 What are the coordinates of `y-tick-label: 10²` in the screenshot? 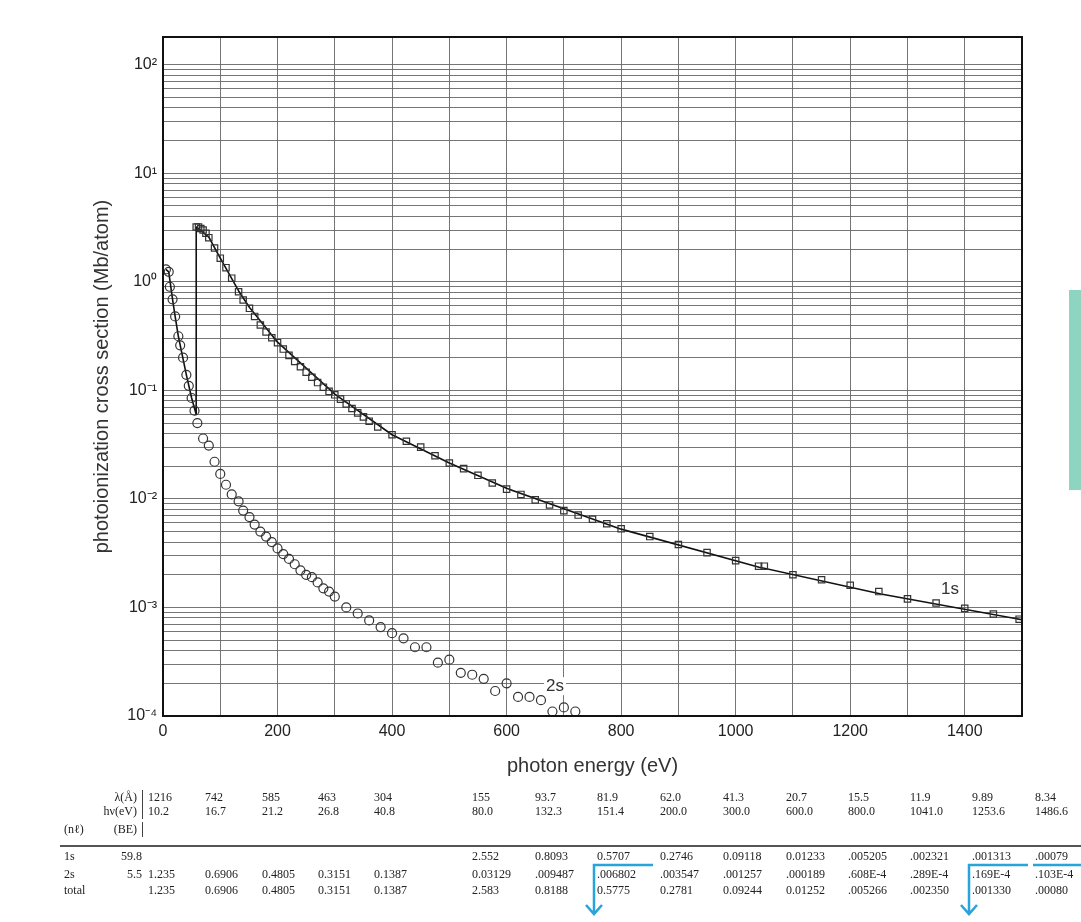 It's located at (145, 64).